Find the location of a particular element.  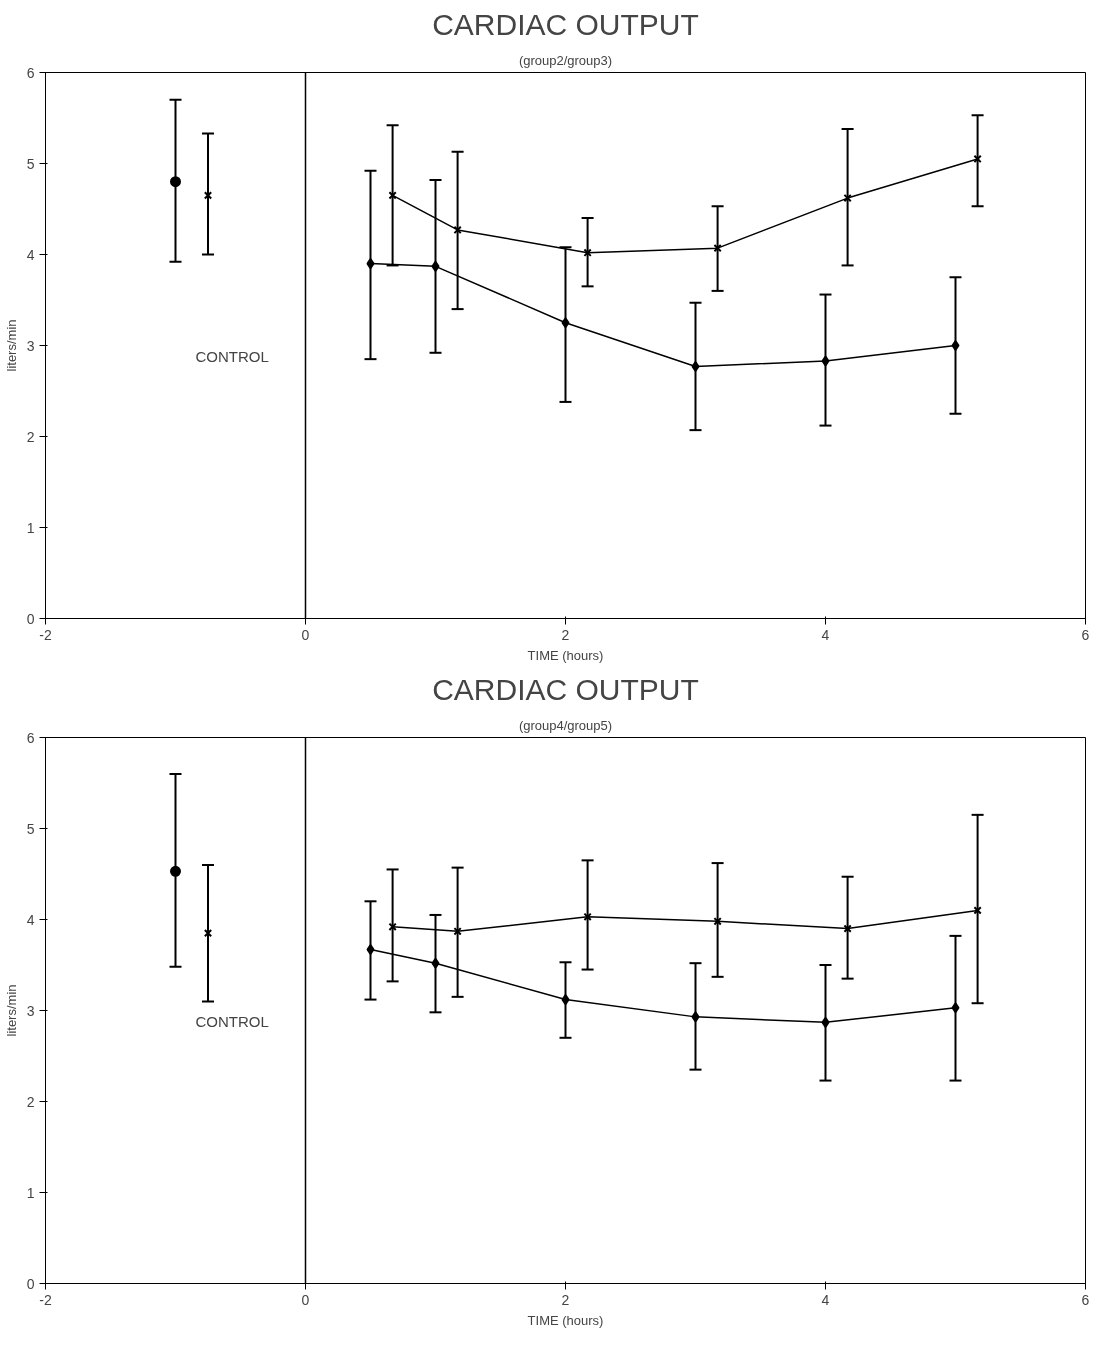

chart-subtitle: (group2/group3) is located at coordinates (565, 60).